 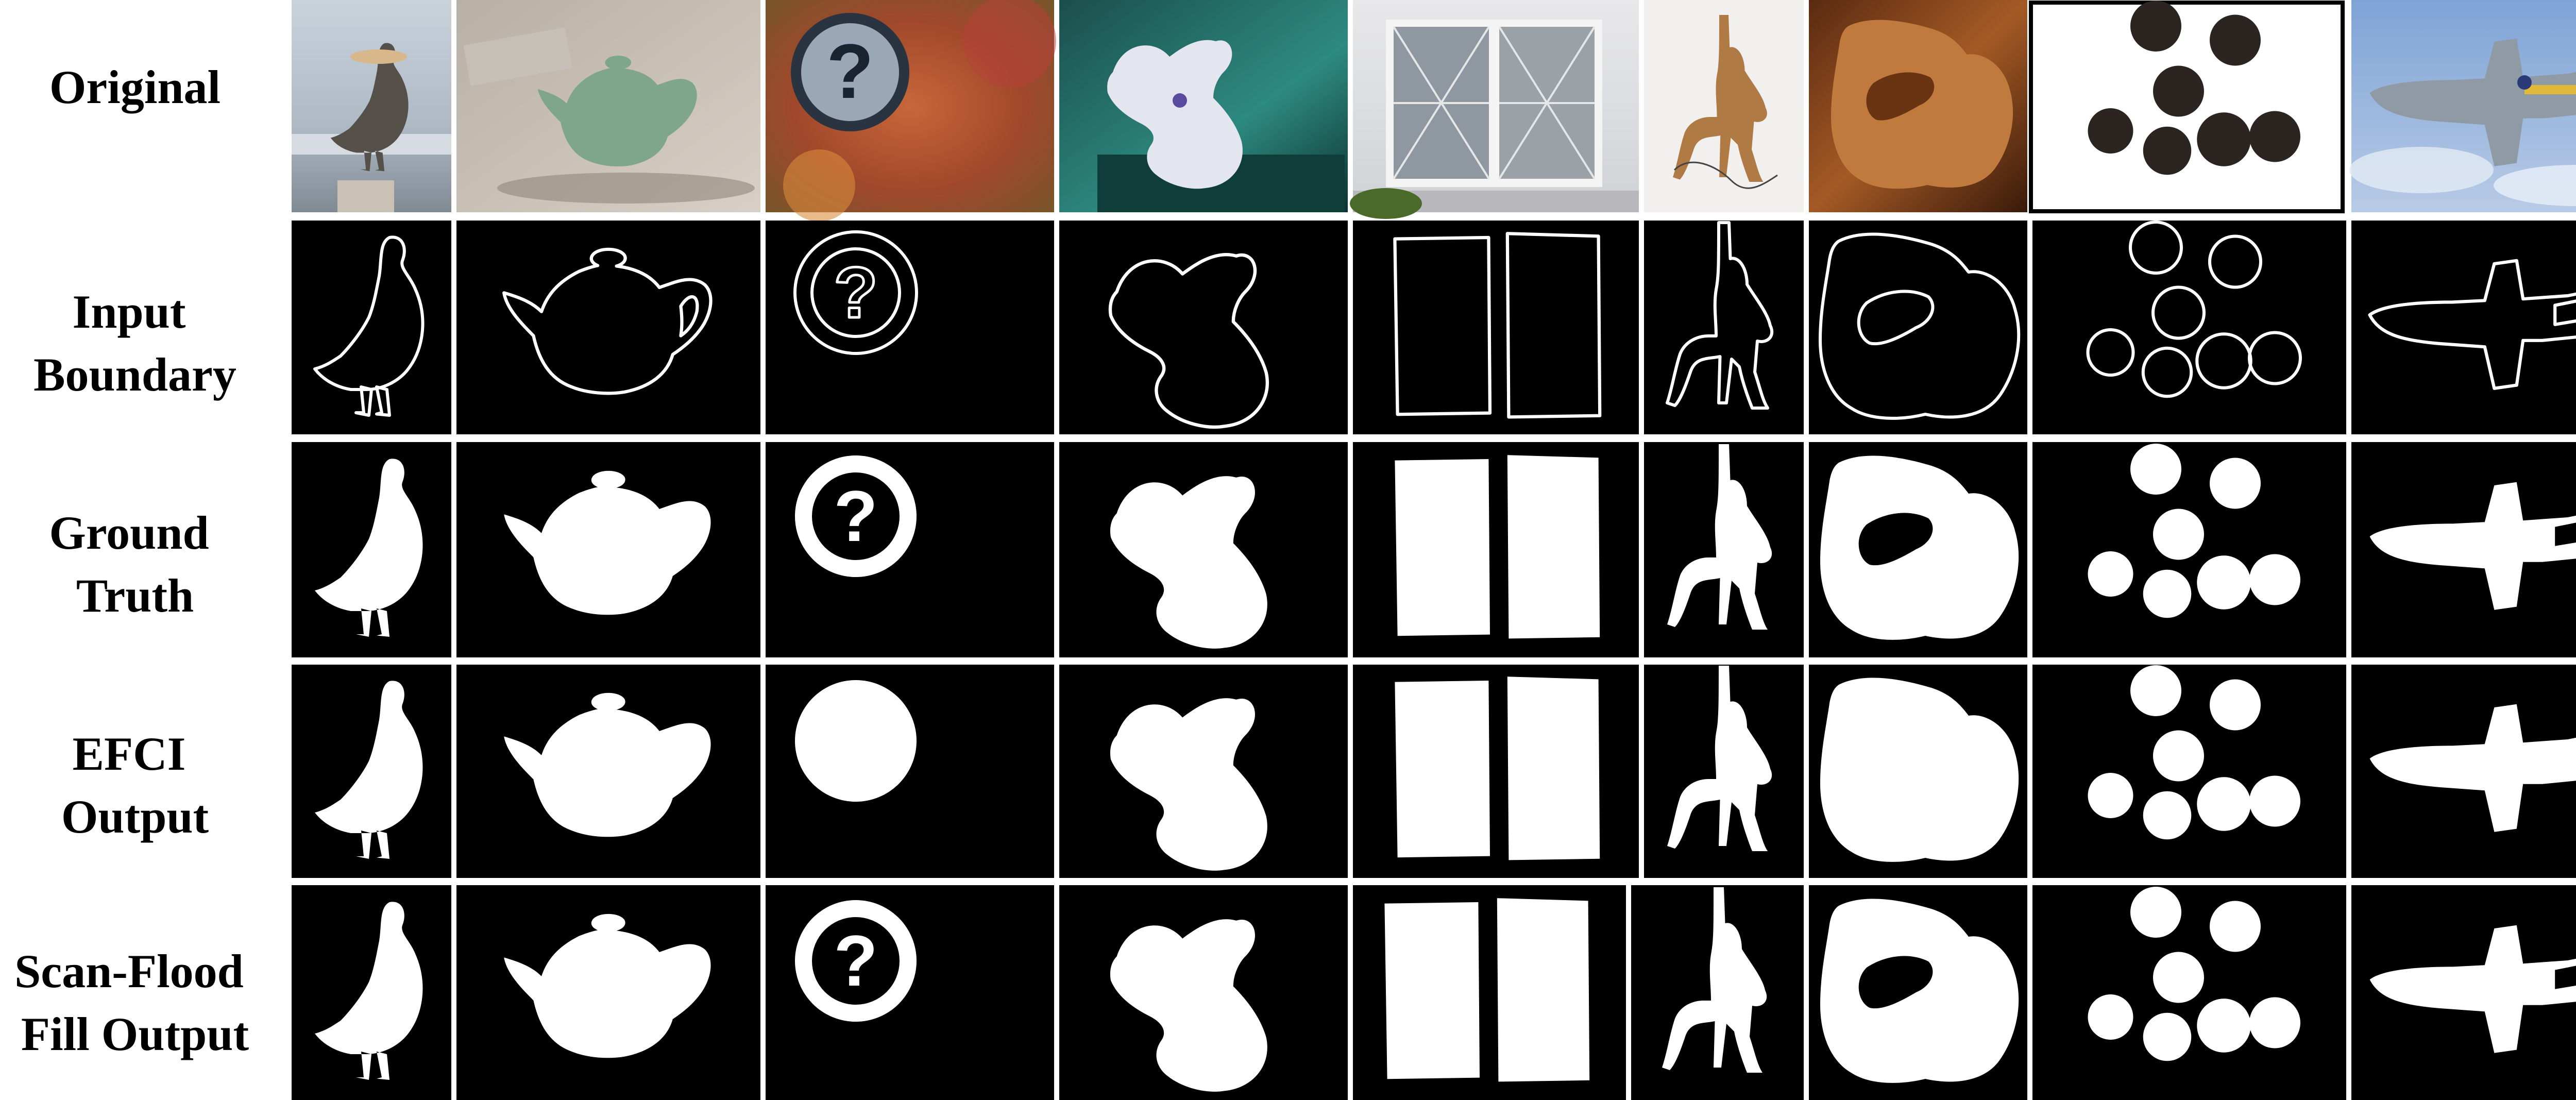 What do you see at coordinates (2462, 106) in the screenshot?
I see `original-image-jet-aircraft` at bounding box center [2462, 106].